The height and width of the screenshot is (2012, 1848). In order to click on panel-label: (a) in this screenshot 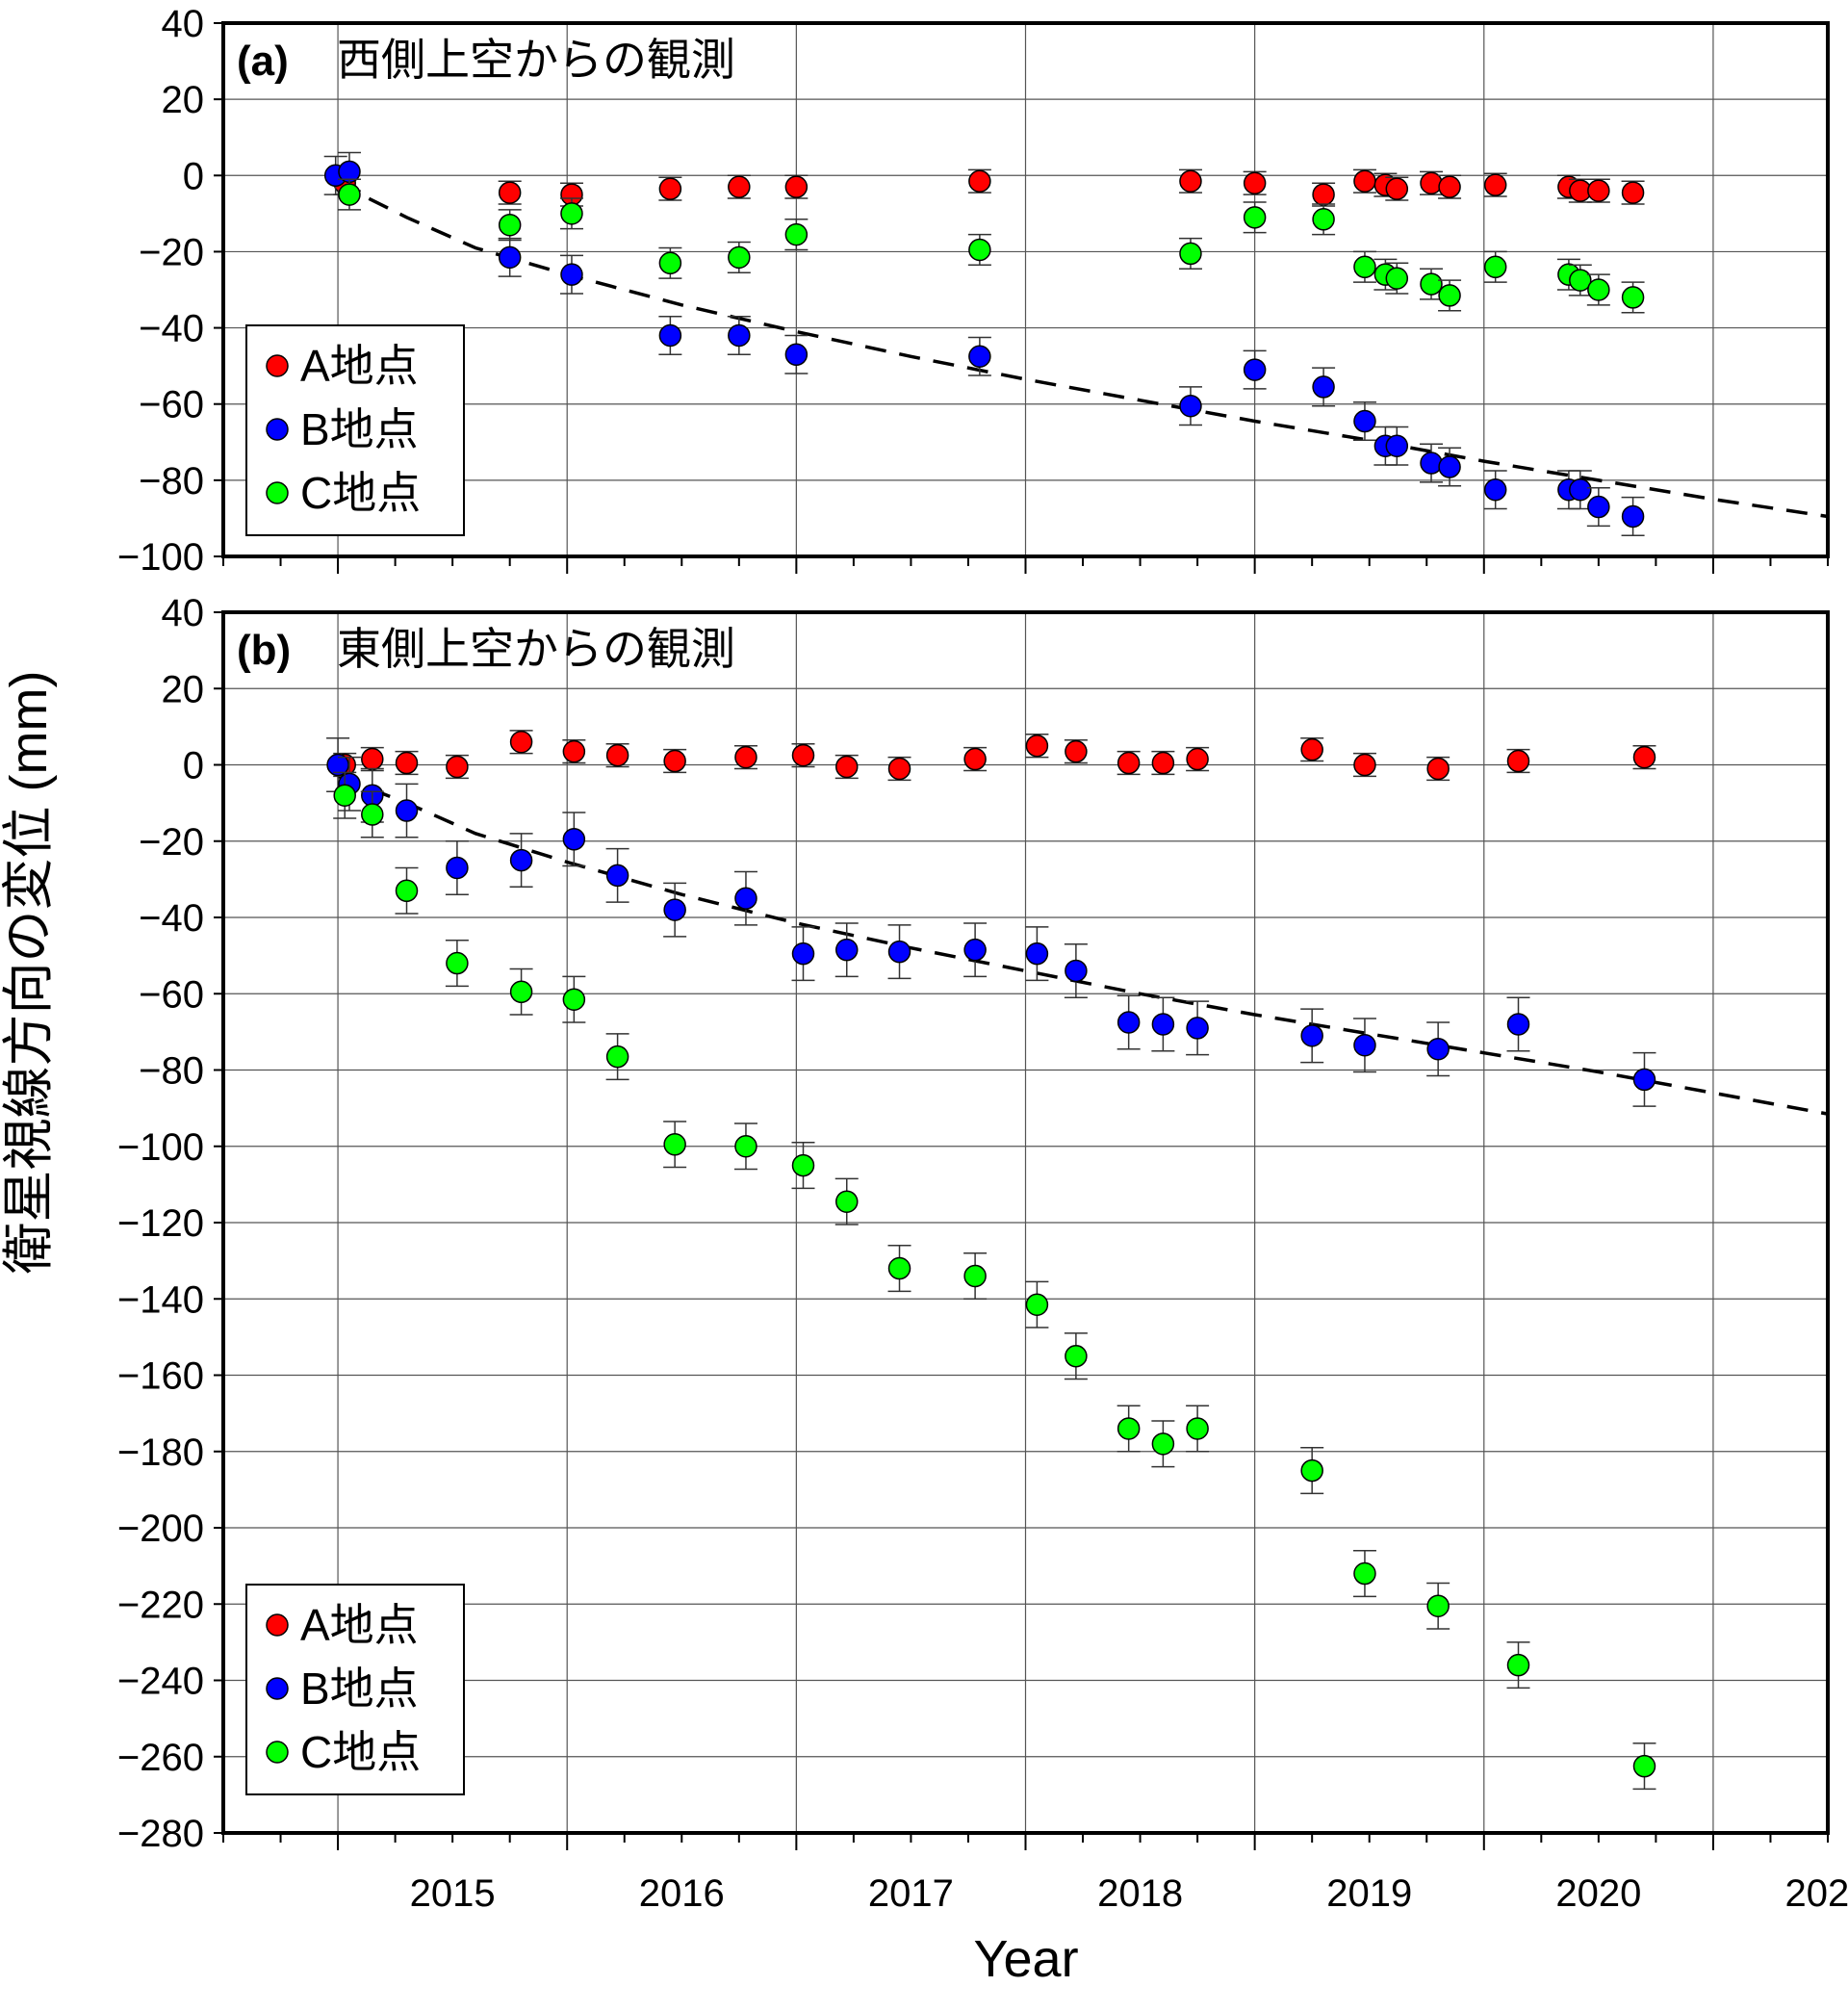, I will do `click(263, 62)`.